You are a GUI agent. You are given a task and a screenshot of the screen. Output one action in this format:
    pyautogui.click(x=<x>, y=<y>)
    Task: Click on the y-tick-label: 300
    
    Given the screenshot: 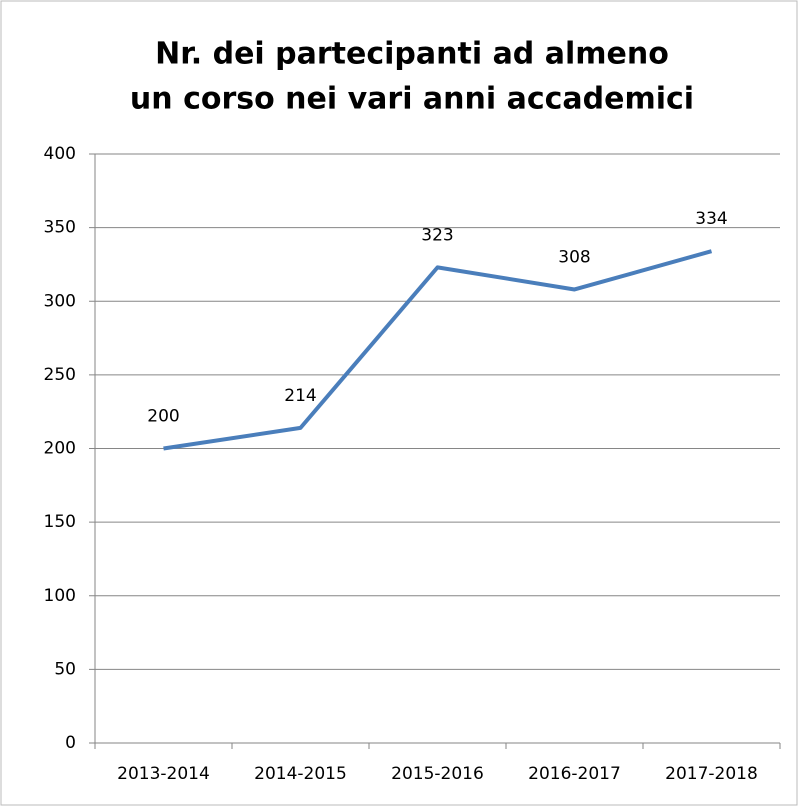 What is the action you would take?
    pyautogui.click(x=60, y=301)
    